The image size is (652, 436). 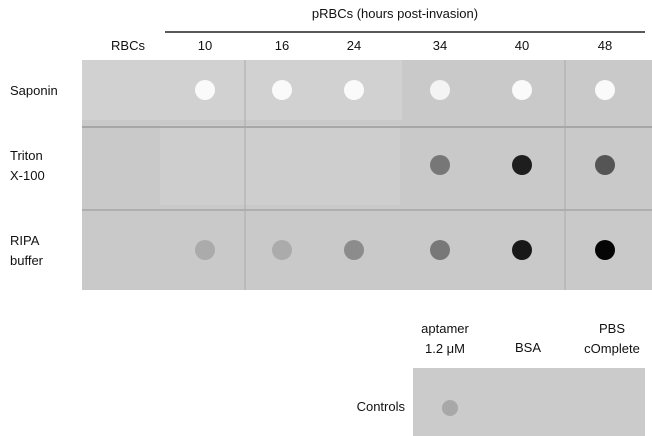 I want to click on header-title: pRBCs (hours post-invasion), so click(x=395, y=13).